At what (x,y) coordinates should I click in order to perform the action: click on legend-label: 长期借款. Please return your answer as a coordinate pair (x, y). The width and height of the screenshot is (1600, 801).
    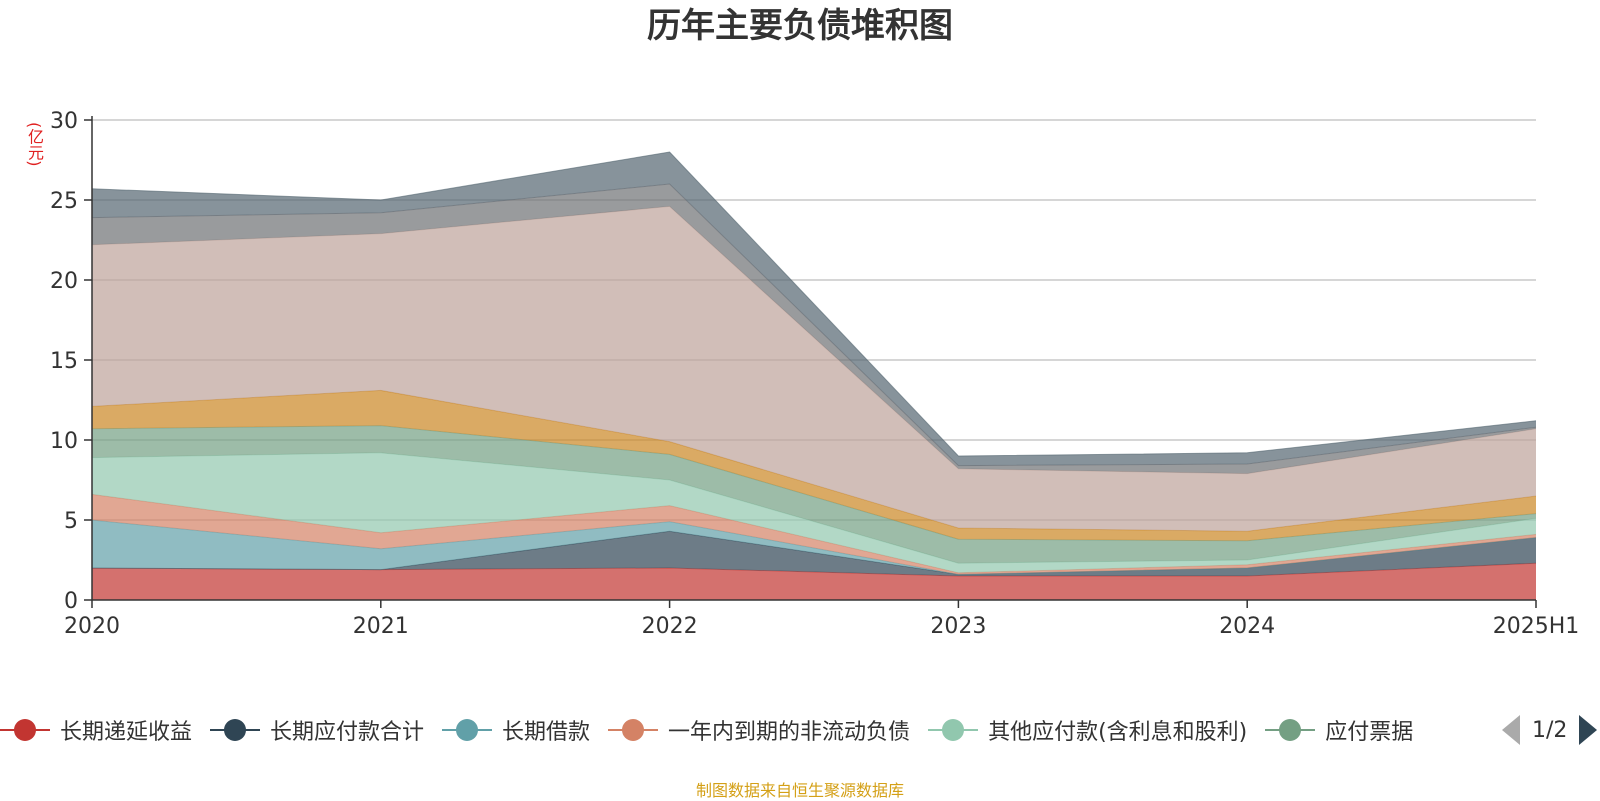
    Looking at the image, I should click on (546, 732).